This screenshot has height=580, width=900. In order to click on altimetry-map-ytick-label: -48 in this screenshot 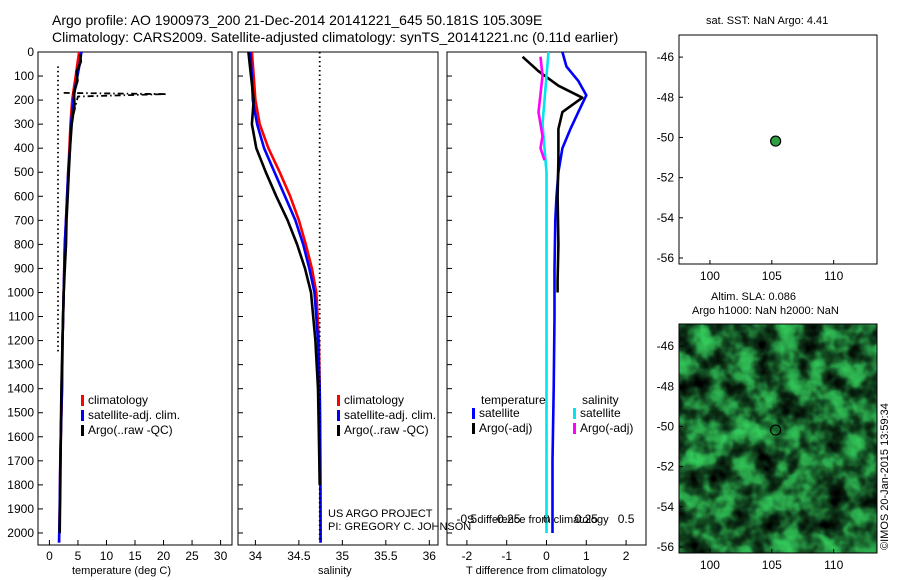, I will do `click(666, 386)`.